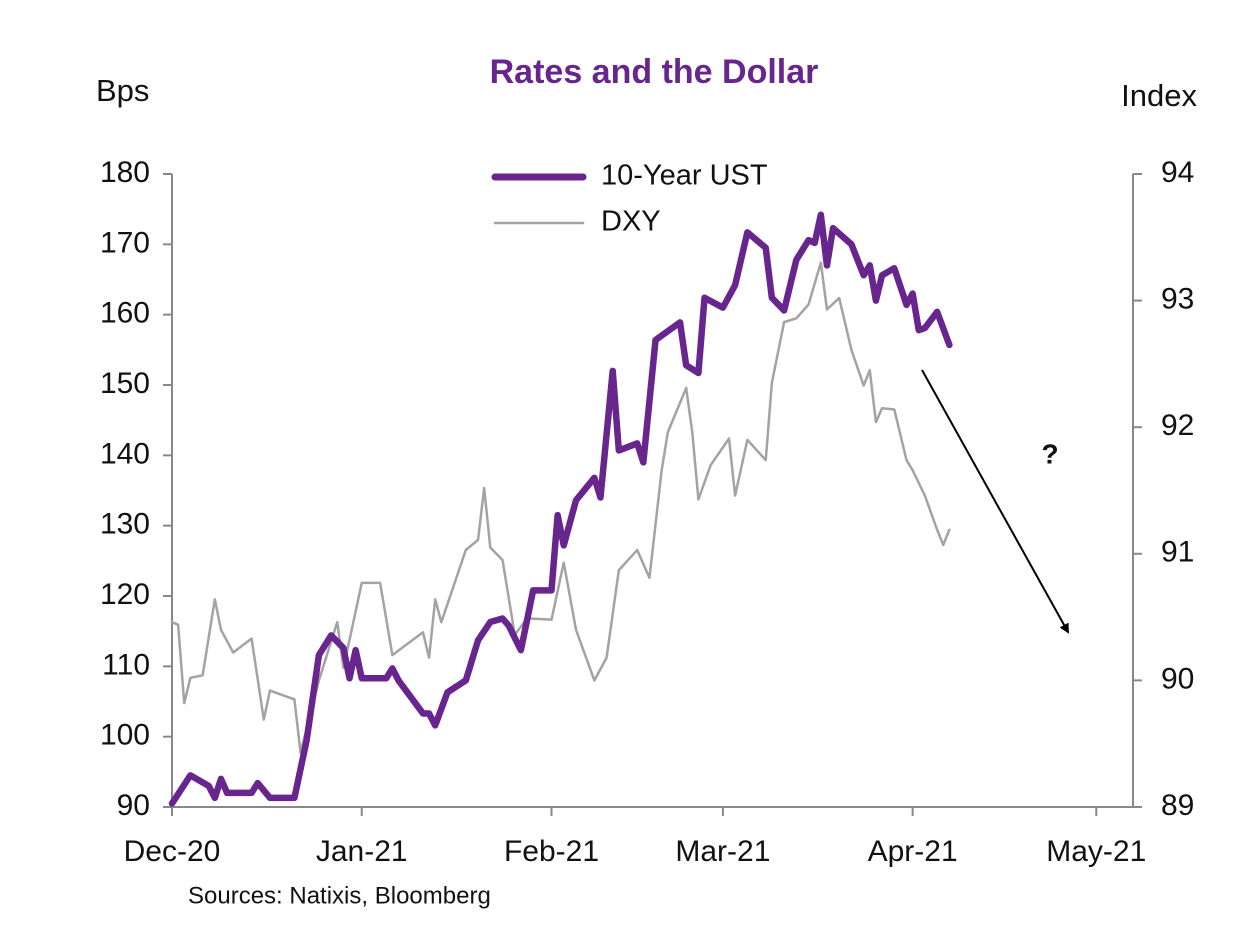 This screenshot has width=1260, height=951. What do you see at coordinates (1177, 678) in the screenshot?
I see `y2-tick-label: 90` at bounding box center [1177, 678].